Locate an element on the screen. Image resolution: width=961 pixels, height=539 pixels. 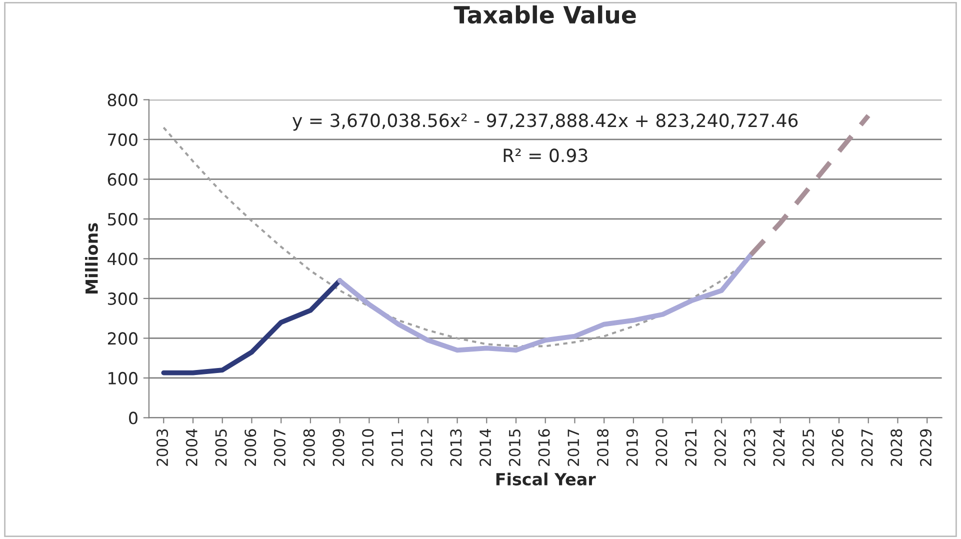
x-axis-title: Fiscal Year is located at coordinates (546, 479).